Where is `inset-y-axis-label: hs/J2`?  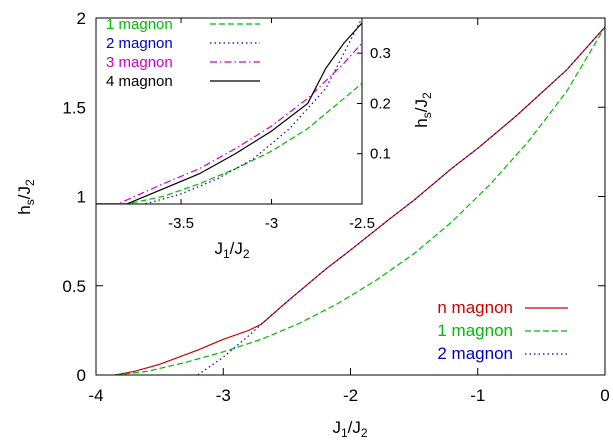 inset-y-axis-label: hs/J2 is located at coordinates (423, 110).